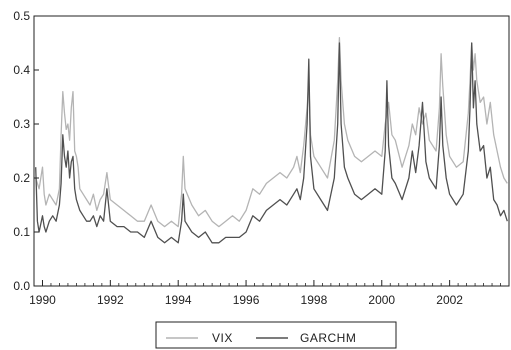  Describe the element at coordinates (178, 300) in the screenshot. I see `x-tick-label: 1994` at that location.